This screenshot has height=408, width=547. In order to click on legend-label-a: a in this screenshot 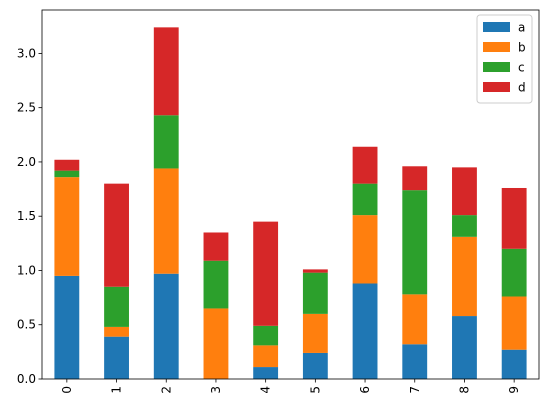, I will do `click(521, 28)`.